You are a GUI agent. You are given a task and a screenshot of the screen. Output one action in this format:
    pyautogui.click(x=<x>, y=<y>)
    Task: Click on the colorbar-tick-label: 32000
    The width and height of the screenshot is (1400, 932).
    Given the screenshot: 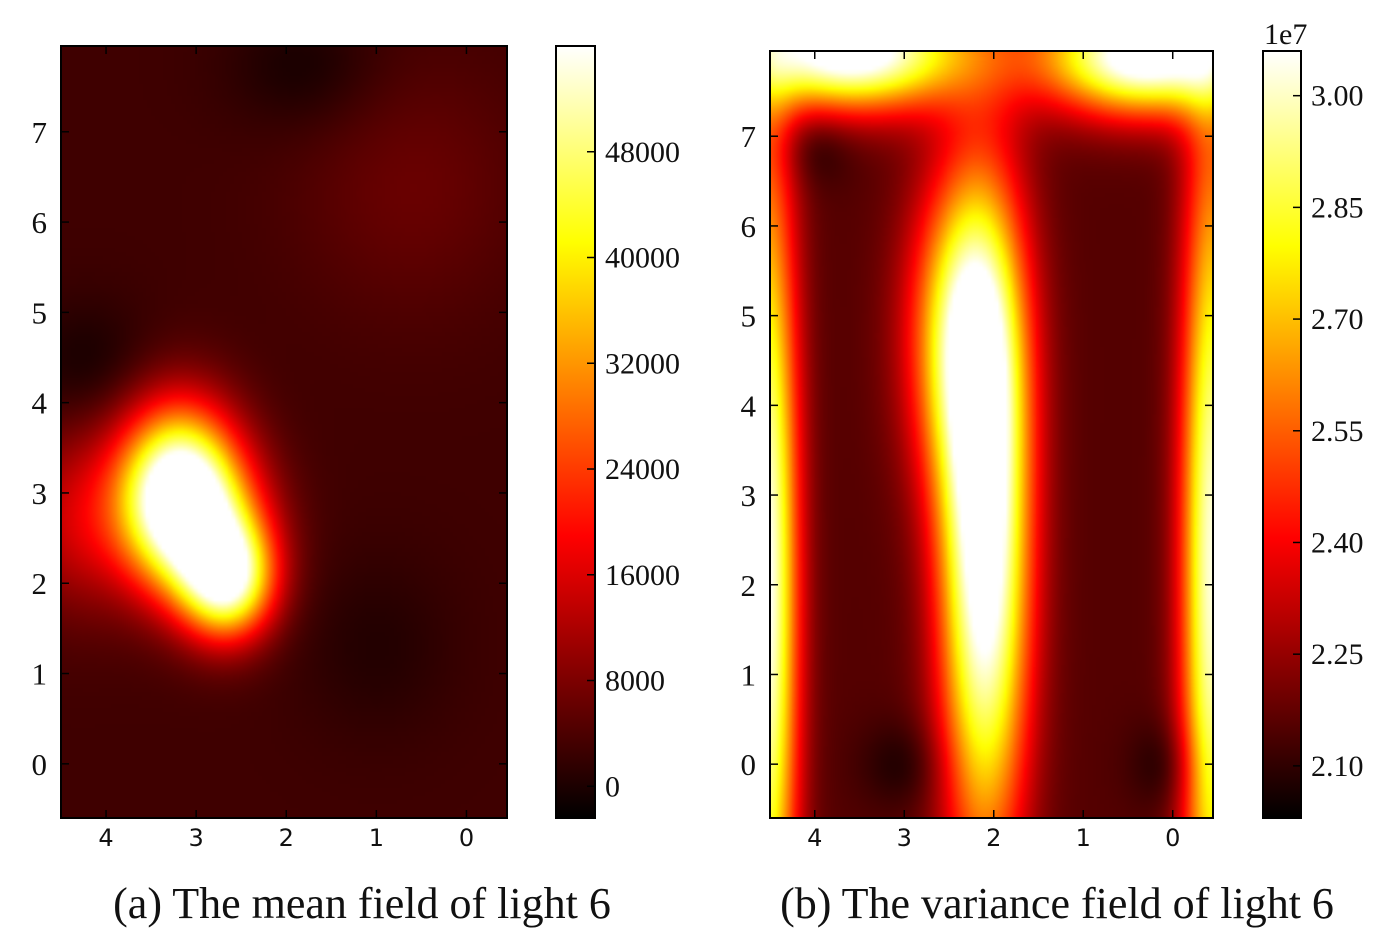 What is the action you would take?
    pyautogui.click(x=642, y=363)
    